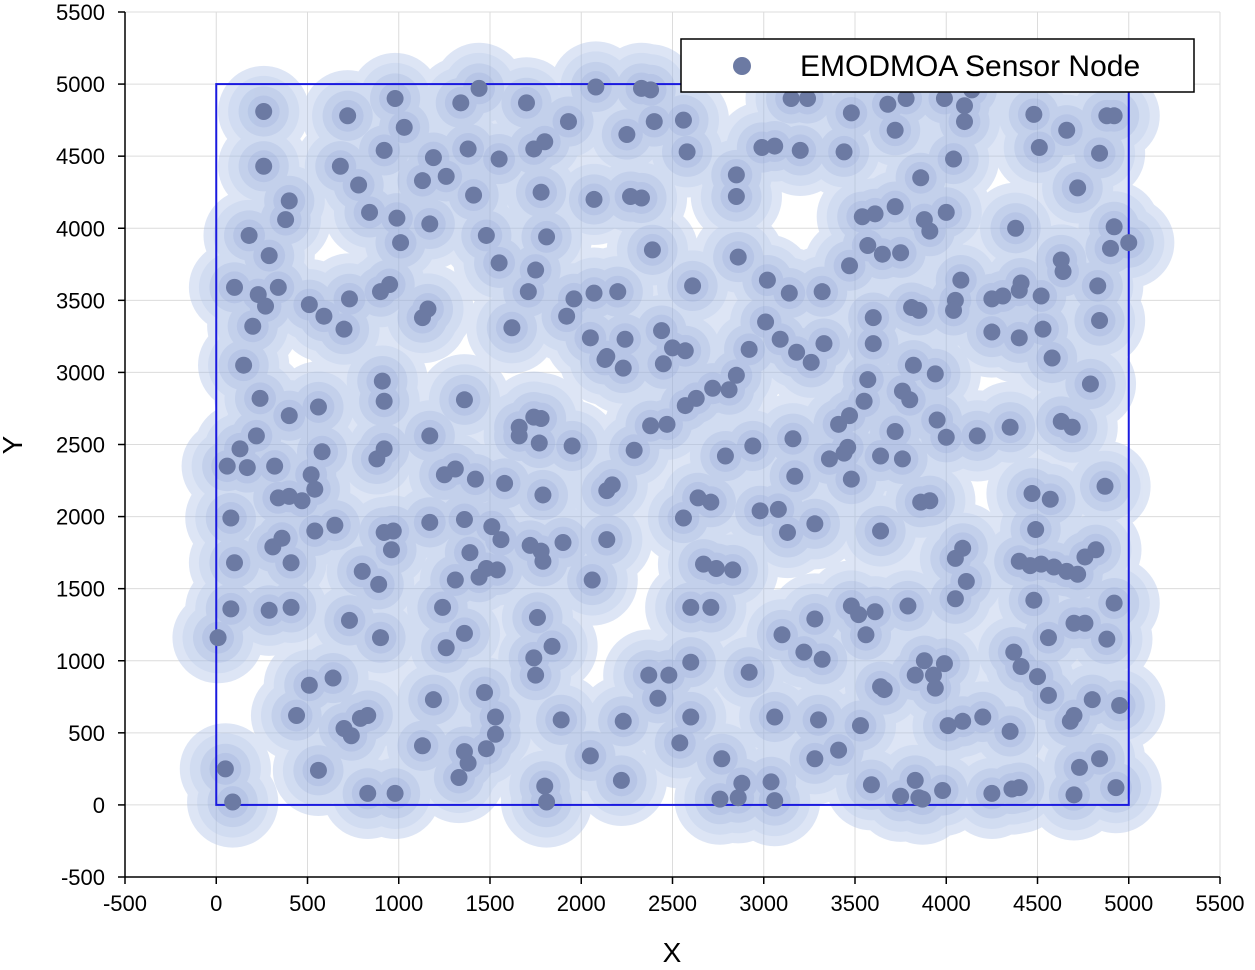 The height and width of the screenshot is (970, 1255). What do you see at coordinates (672, 903) in the screenshot?
I see `x-tick-label: 2500` at bounding box center [672, 903].